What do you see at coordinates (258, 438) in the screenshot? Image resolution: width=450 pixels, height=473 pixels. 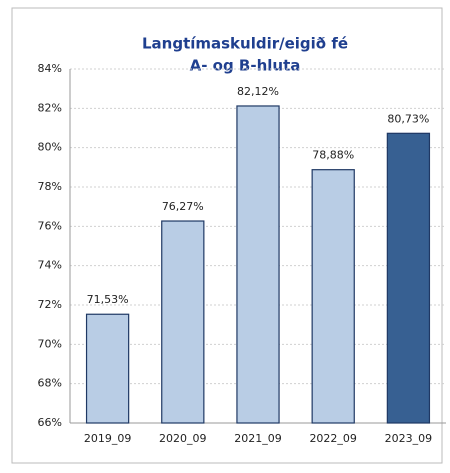 I see `x-tick-label: 2021_09` at bounding box center [258, 438].